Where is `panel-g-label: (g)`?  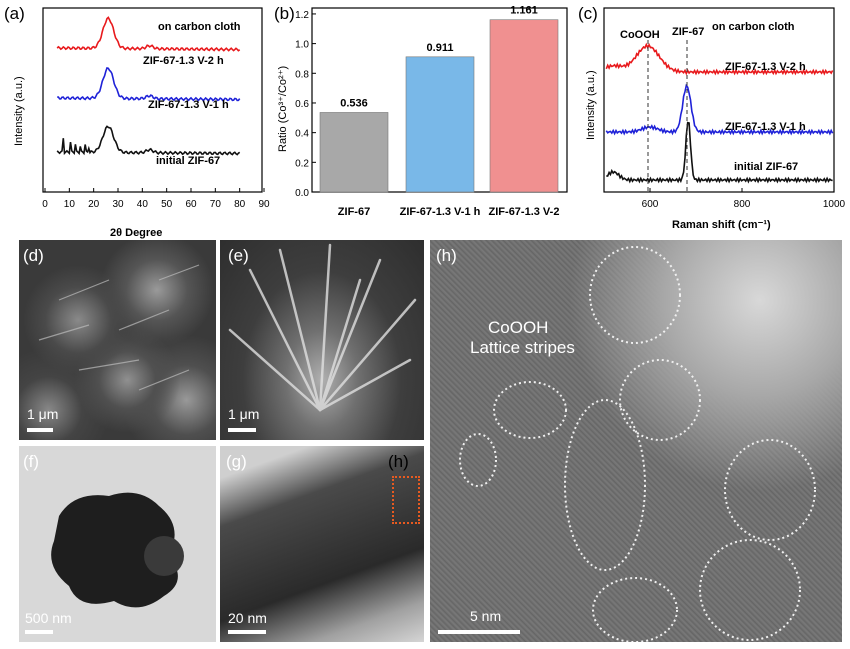
panel-g-label: (g) is located at coordinates (236, 461).